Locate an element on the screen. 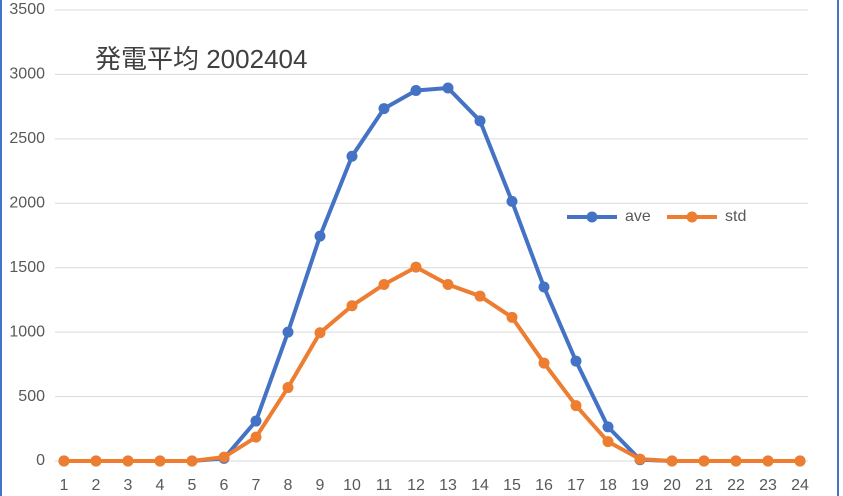 The width and height of the screenshot is (843, 496). x-tick-label: 4 is located at coordinates (160, 485).